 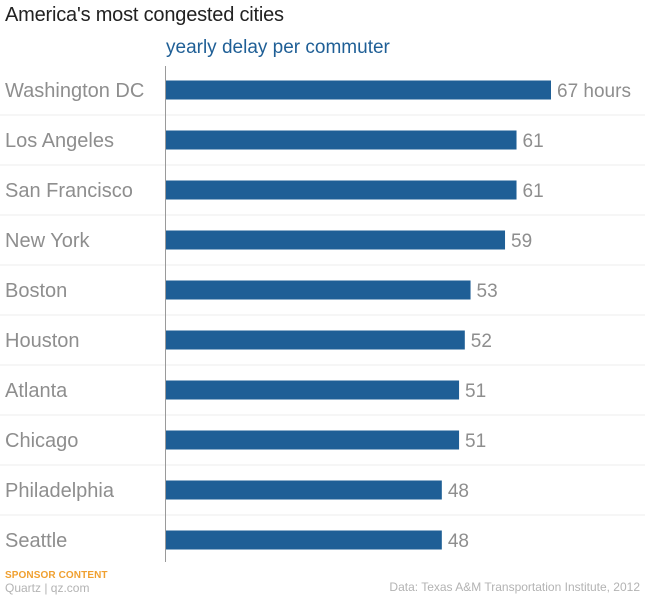 I want to click on value-label: 67 hours, so click(x=594, y=91).